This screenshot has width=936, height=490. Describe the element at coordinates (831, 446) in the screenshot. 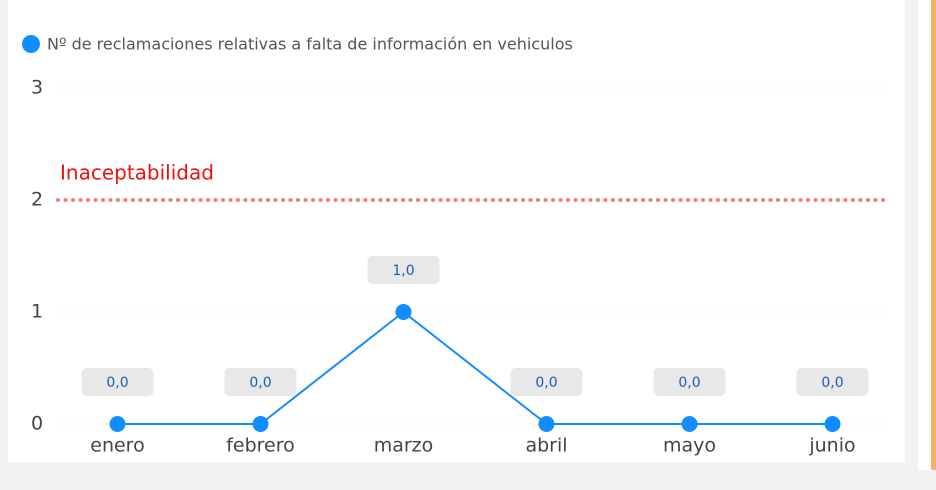

I see `x-tick-label: junio` at that location.